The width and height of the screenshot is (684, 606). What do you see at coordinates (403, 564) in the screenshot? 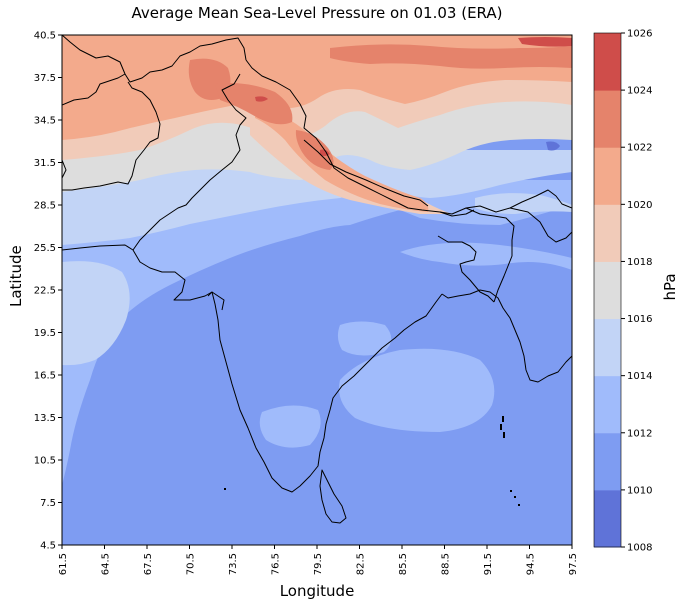
I see `x-tick-label: 85.5` at bounding box center [403, 564].